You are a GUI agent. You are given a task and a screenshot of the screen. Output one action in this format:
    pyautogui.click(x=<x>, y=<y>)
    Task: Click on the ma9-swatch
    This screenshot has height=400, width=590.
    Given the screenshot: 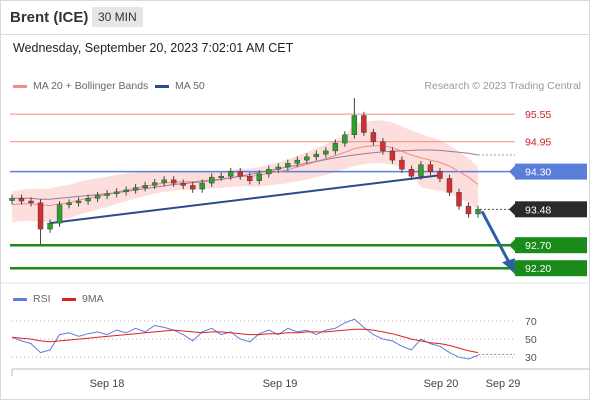 What is the action you would take?
    pyautogui.click(x=69, y=299)
    